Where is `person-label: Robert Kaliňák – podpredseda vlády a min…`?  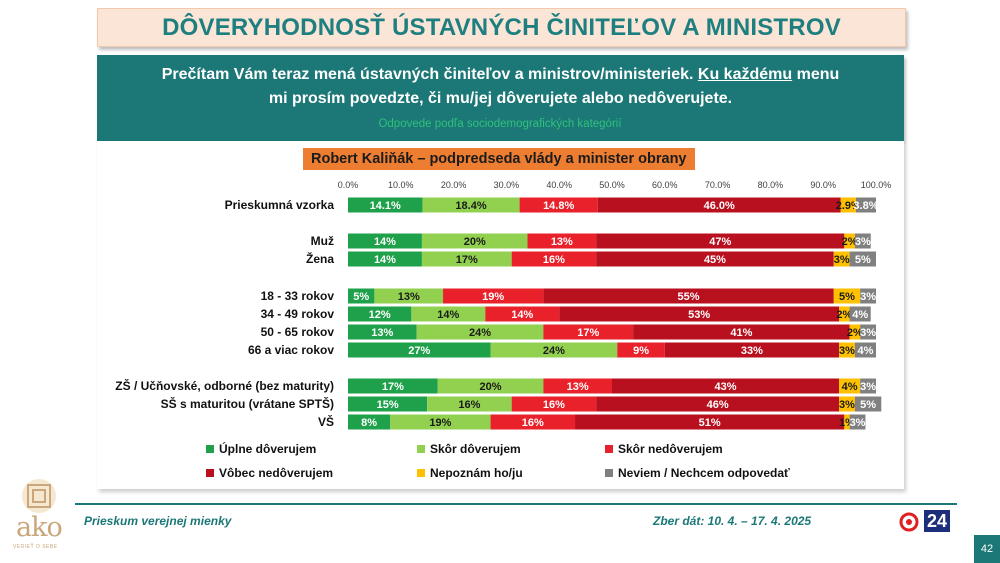 person-label: Robert Kaliňák – podpredseda vlády a min… is located at coordinates (499, 159).